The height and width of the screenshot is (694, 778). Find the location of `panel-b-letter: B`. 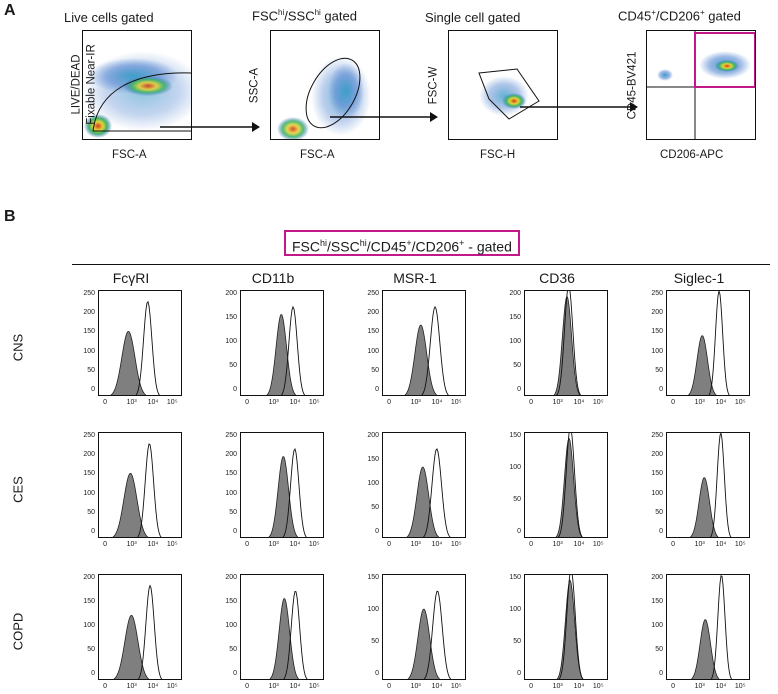

panel-b-letter: B is located at coordinates (10, 216).